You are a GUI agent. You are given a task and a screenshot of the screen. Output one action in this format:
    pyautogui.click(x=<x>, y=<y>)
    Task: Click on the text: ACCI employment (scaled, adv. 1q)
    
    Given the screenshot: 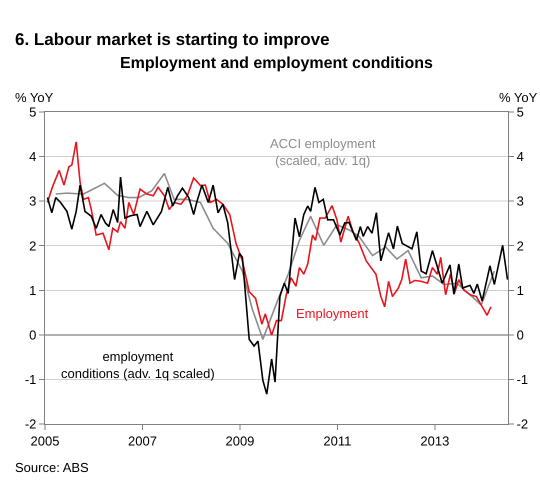 What is the action you would take?
    pyautogui.click(x=323, y=152)
    